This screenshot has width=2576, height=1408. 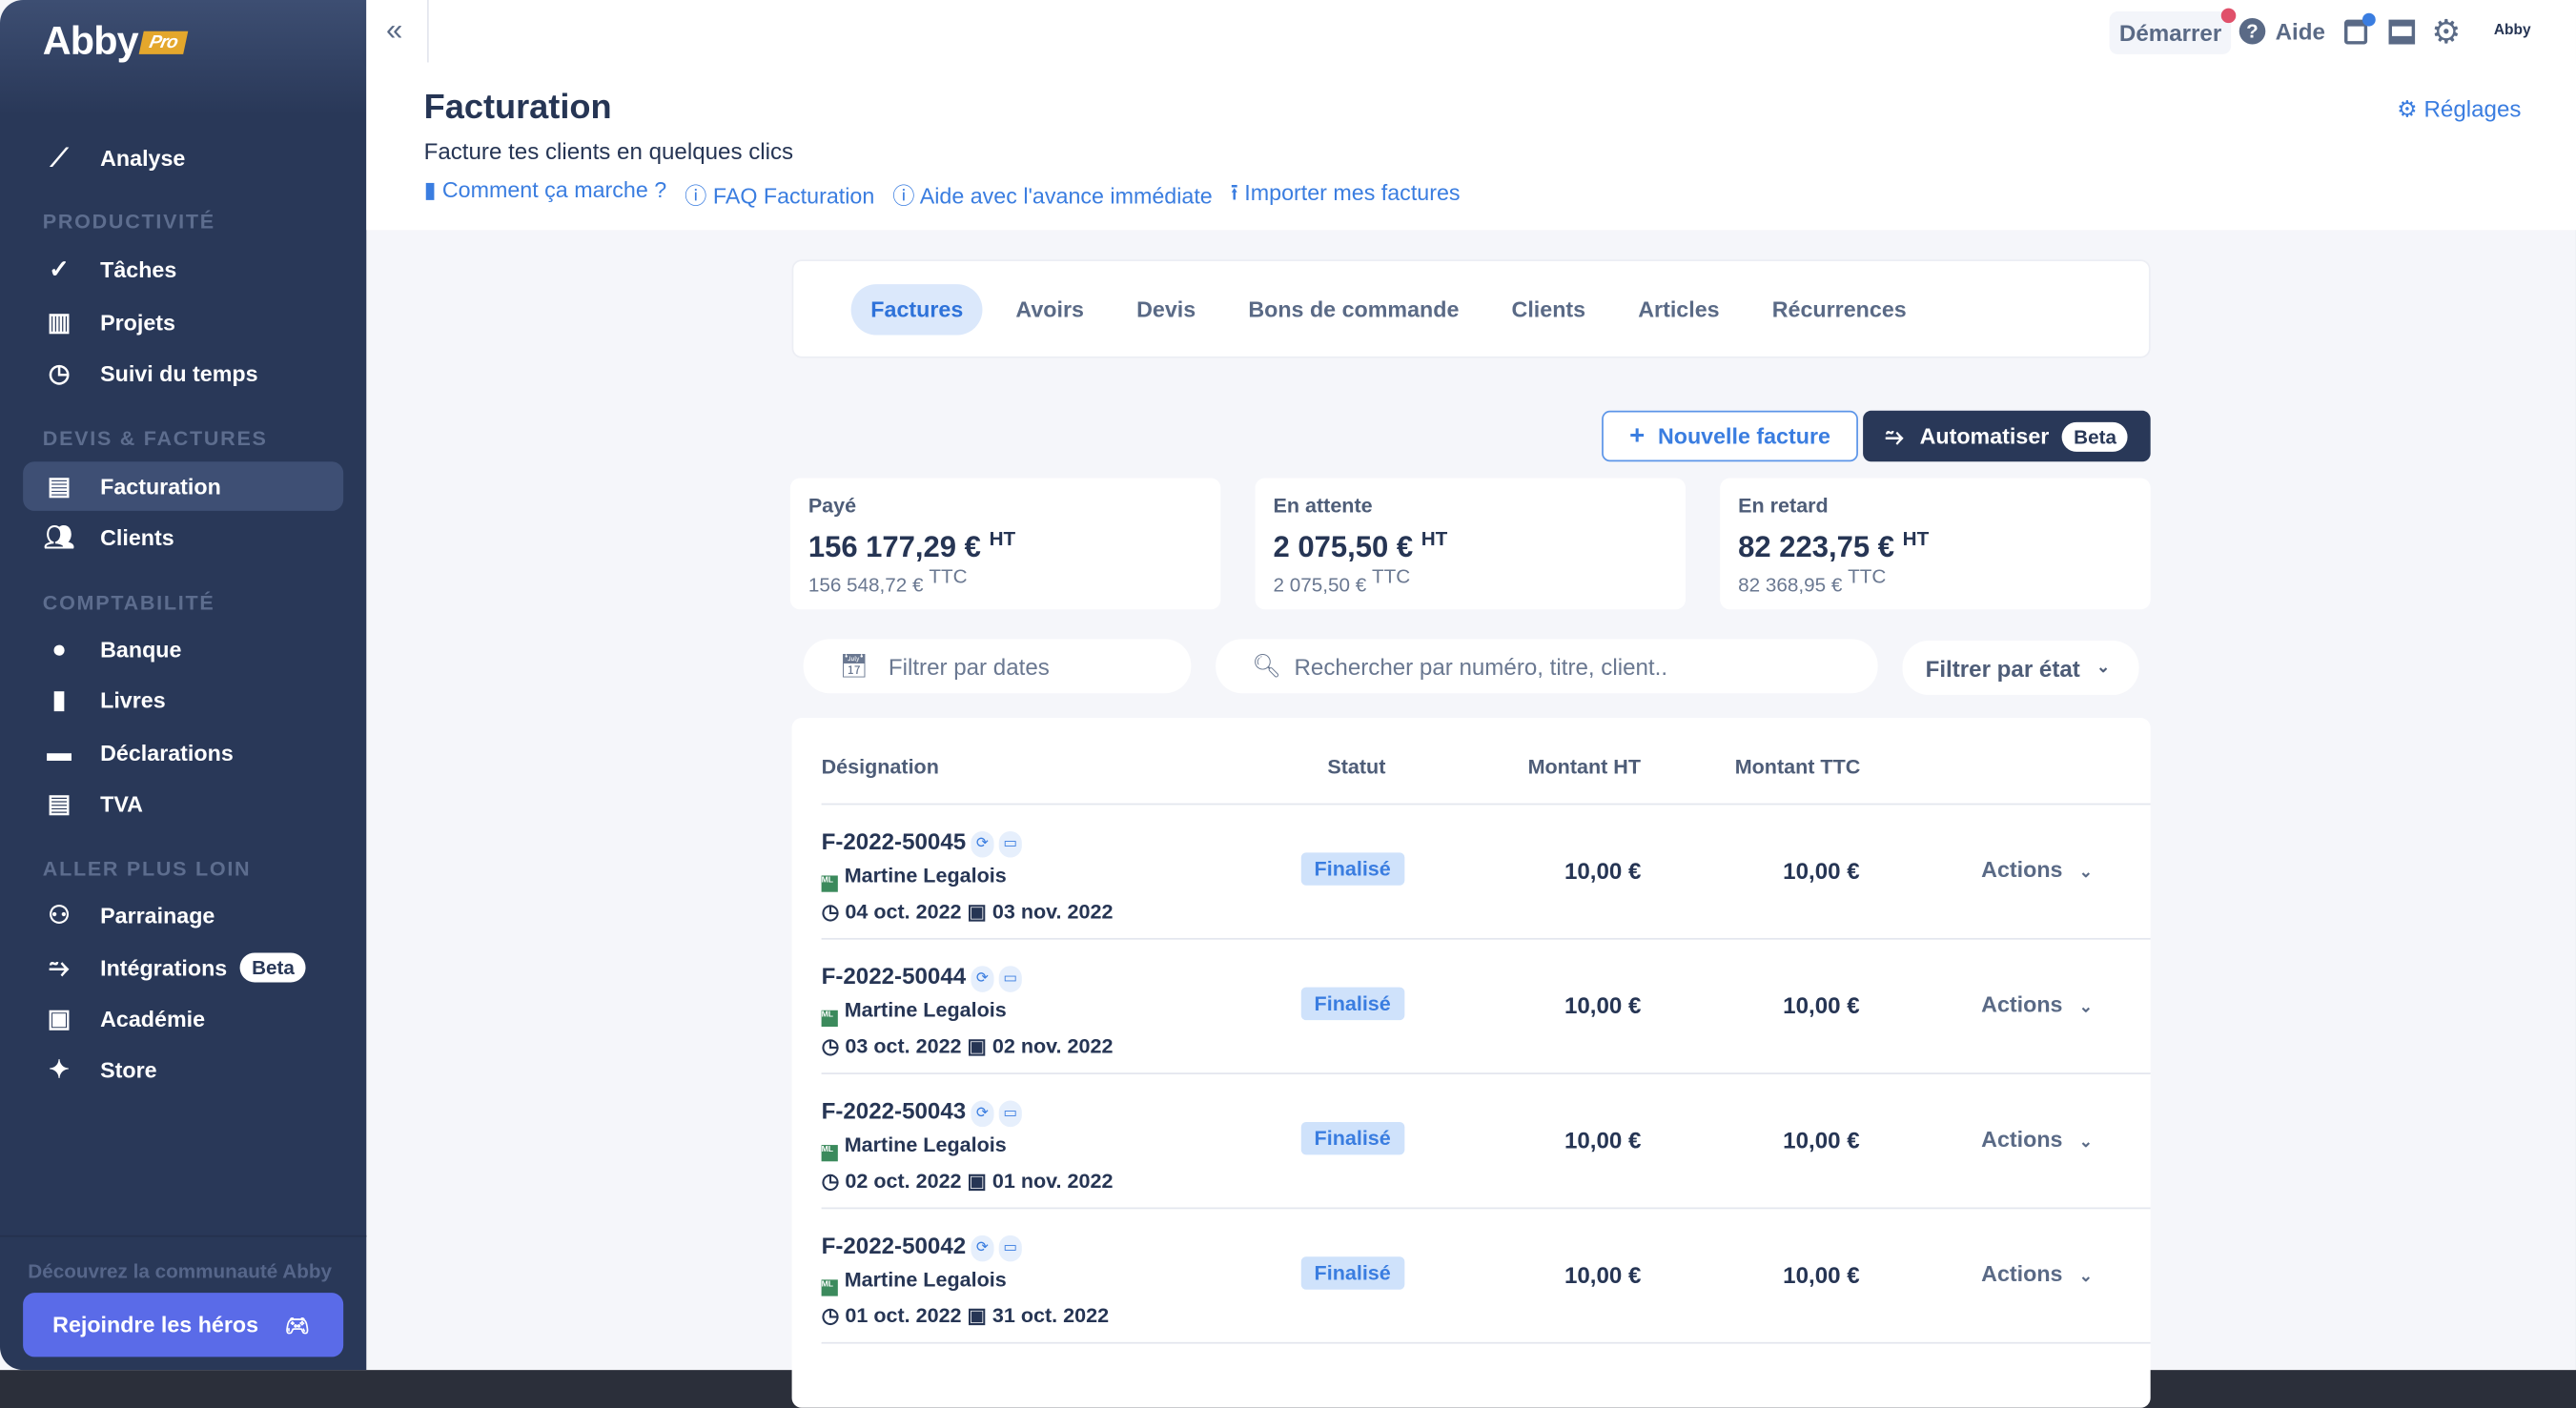 What do you see at coordinates (1839, 308) in the screenshot?
I see `tab-6: Récurrences` at bounding box center [1839, 308].